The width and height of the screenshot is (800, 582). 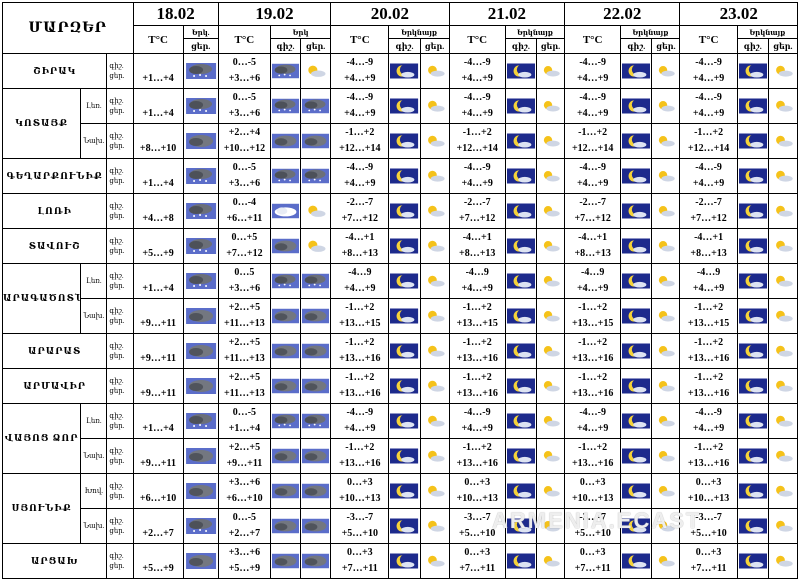 What do you see at coordinates (360, 39) in the screenshot?
I see `temp-col-header: Т°С` at bounding box center [360, 39].